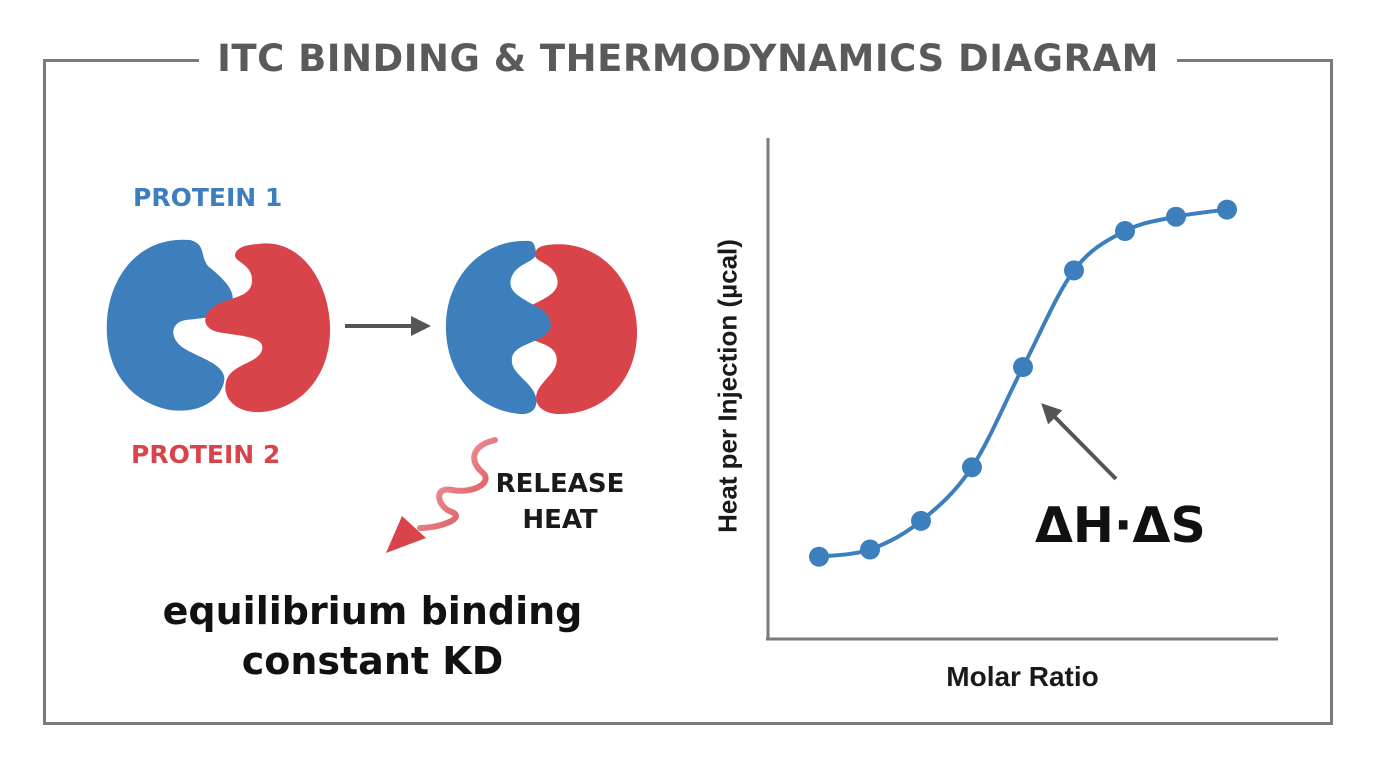  I want to click on thermo-annotation: ΔH·ΔS, so click(1120, 525).